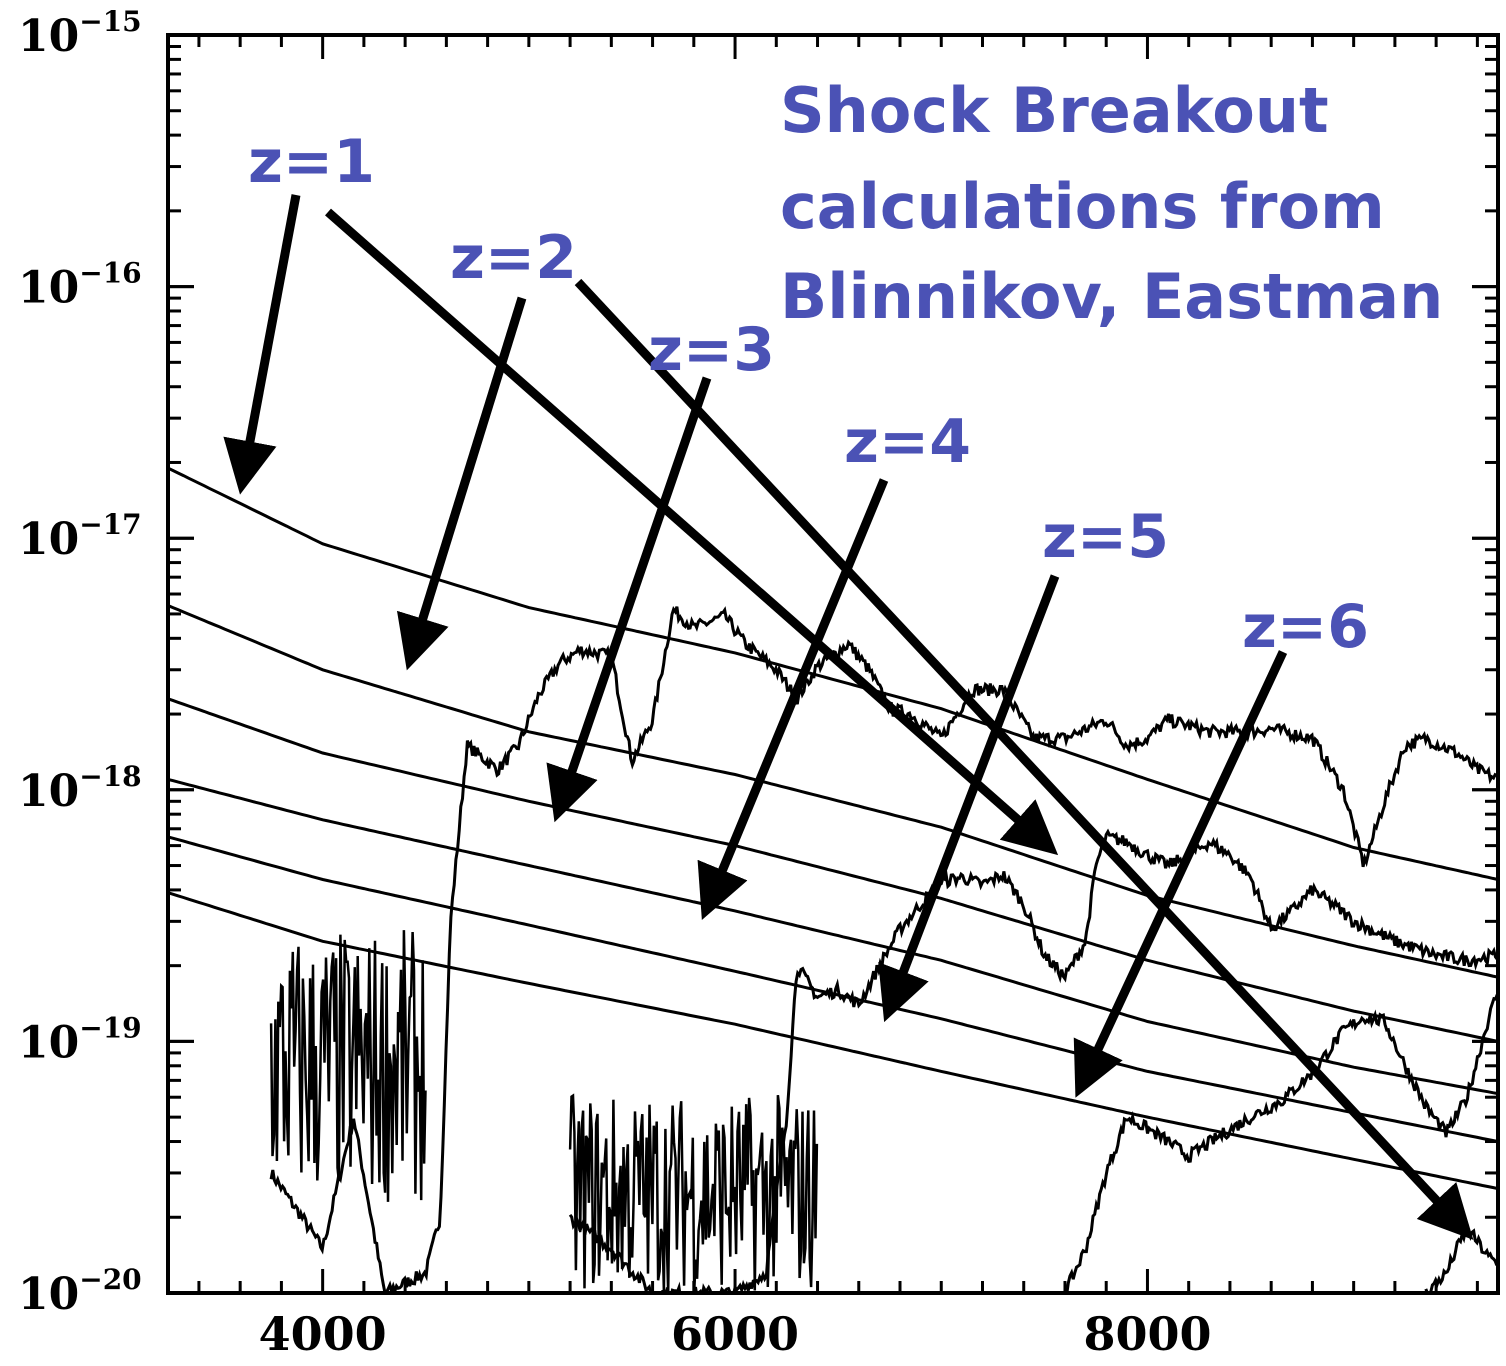 The image size is (1506, 1366). Describe the element at coordinates (735, 1334) in the screenshot. I see `x-tick-label: 6000` at that location.